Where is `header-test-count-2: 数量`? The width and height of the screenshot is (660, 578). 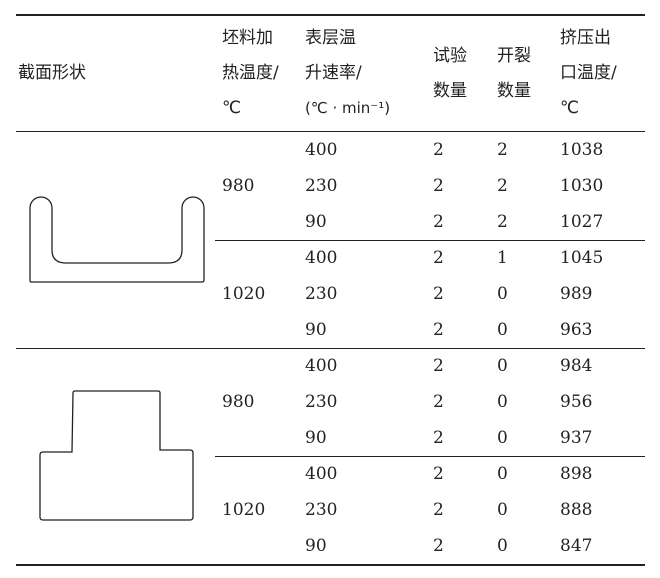 header-test-count-2: 数量 is located at coordinates (450, 91).